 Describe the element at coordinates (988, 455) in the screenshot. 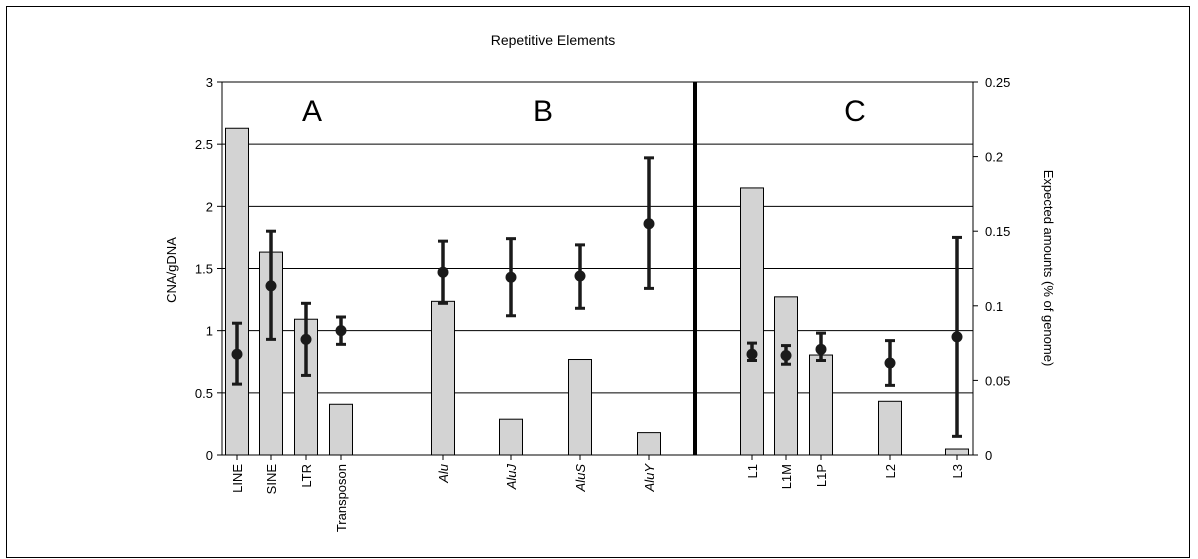

I see `y2-tick-label: 0` at that location.